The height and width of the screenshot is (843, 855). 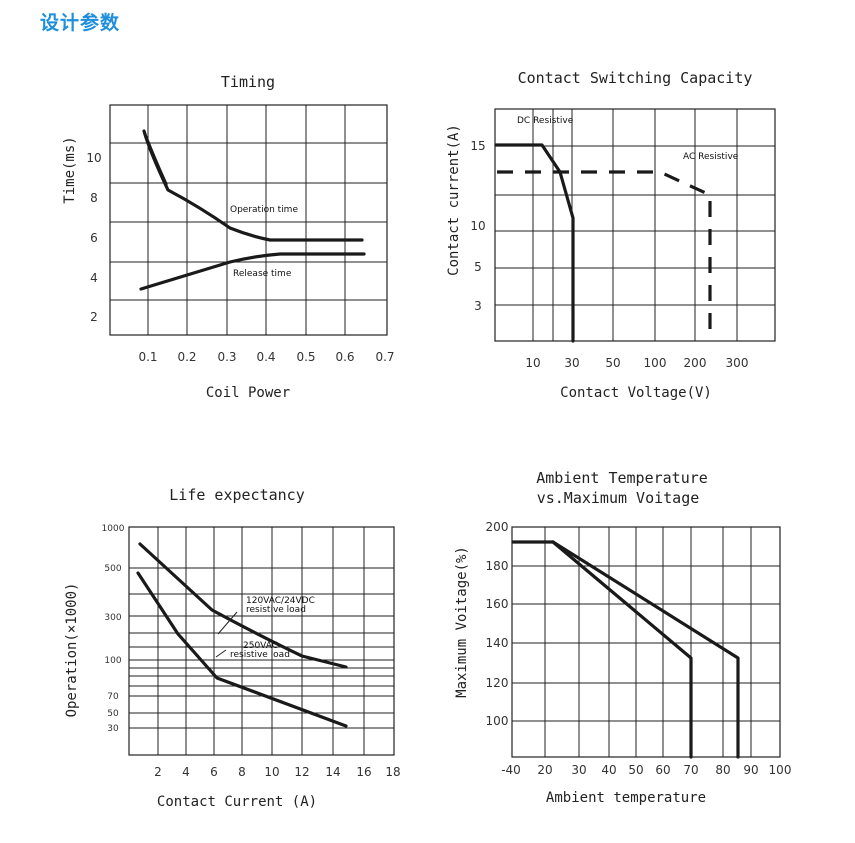 I want to click on timing-xtick: 0.7, so click(x=384, y=357).